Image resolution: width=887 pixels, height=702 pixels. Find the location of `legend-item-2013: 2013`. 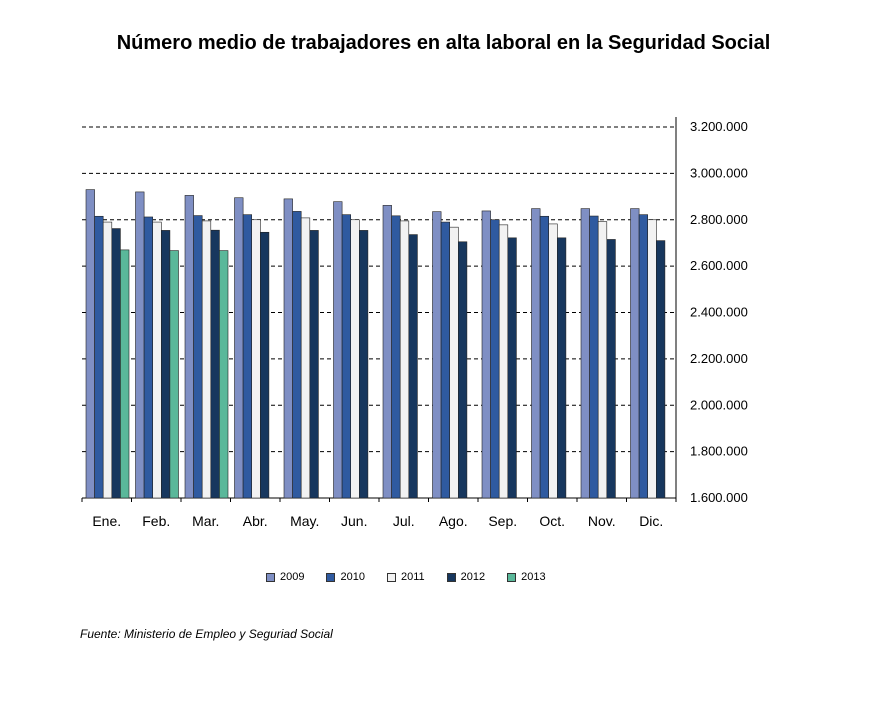

legend-item-2013: 2013 is located at coordinates (526, 577).